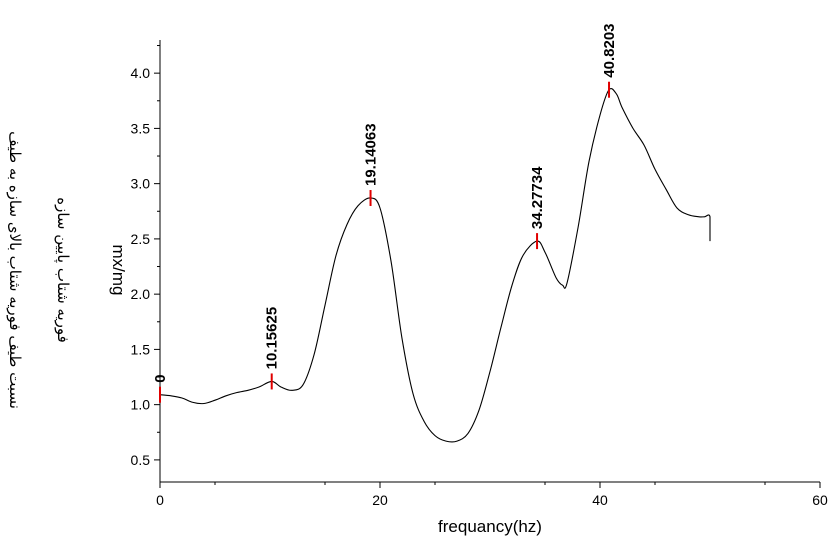 Image resolution: width=832 pixels, height=543 pixels. Describe the element at coordinates (490, 526) in the screenshot. I see `x-axis-title: frequancy(hz)` at that location.